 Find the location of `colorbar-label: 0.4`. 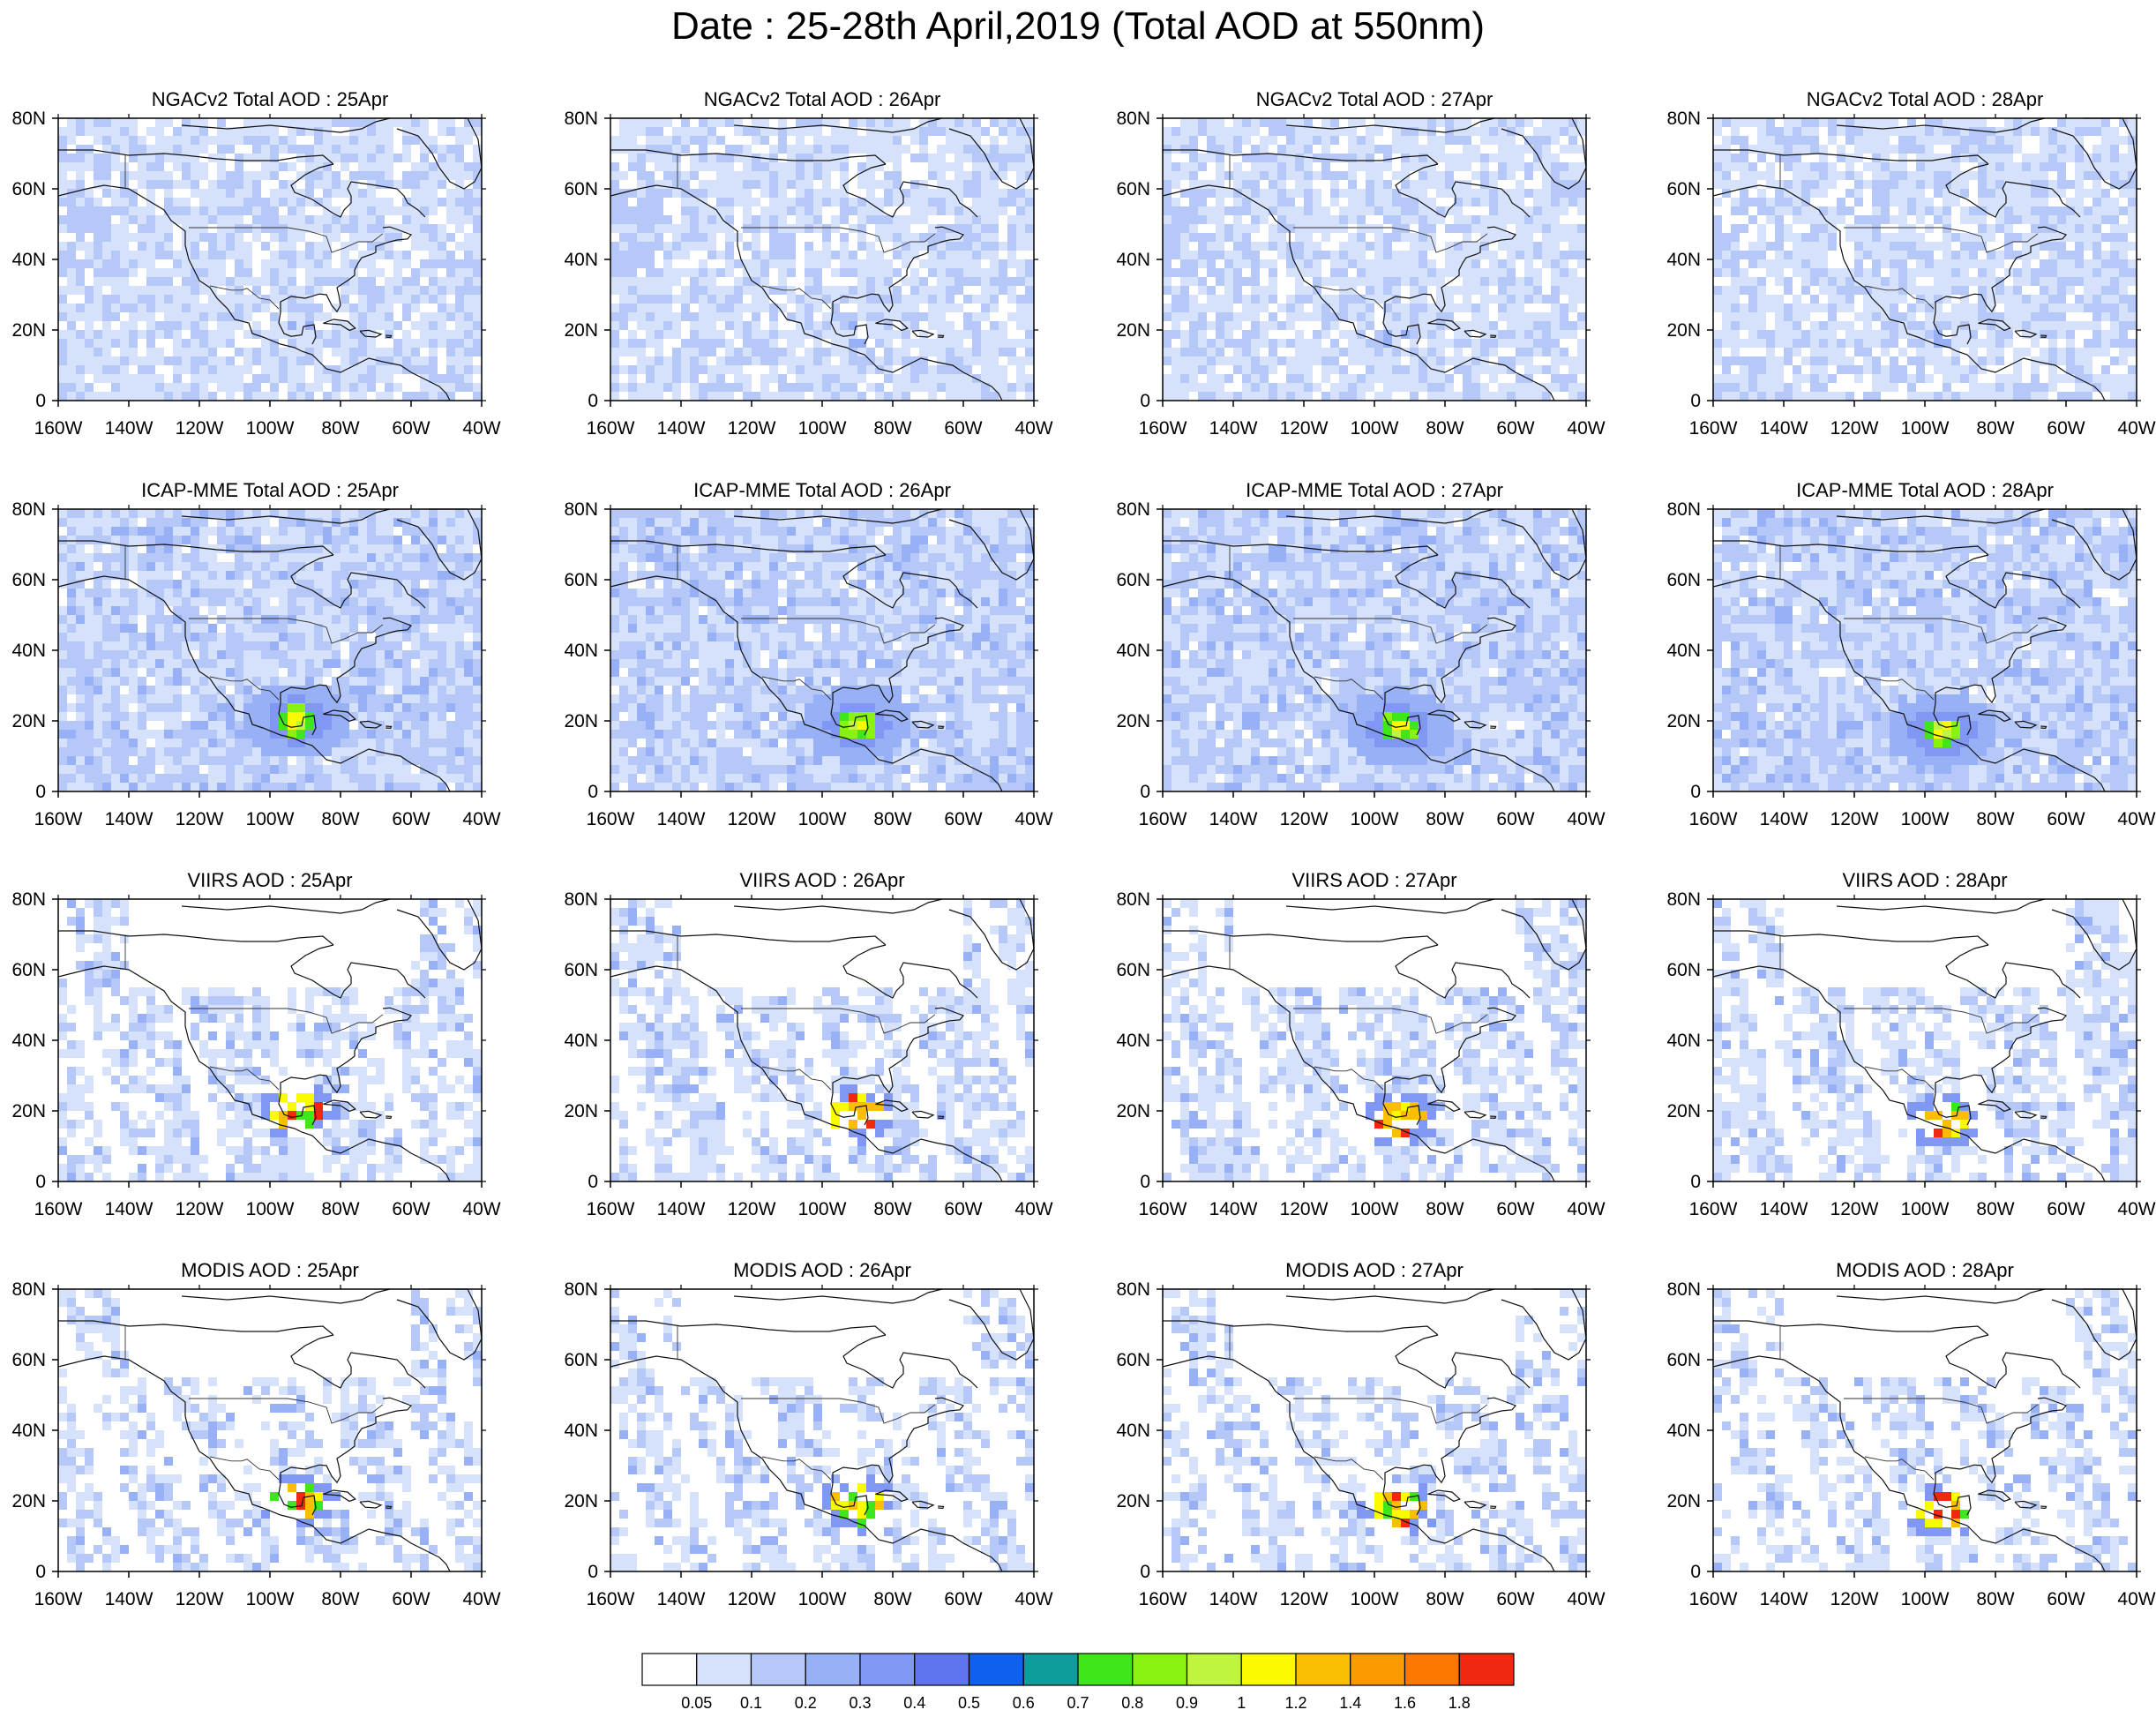

colorbar-label: 0.4 is located at coordinates (914, 1702).